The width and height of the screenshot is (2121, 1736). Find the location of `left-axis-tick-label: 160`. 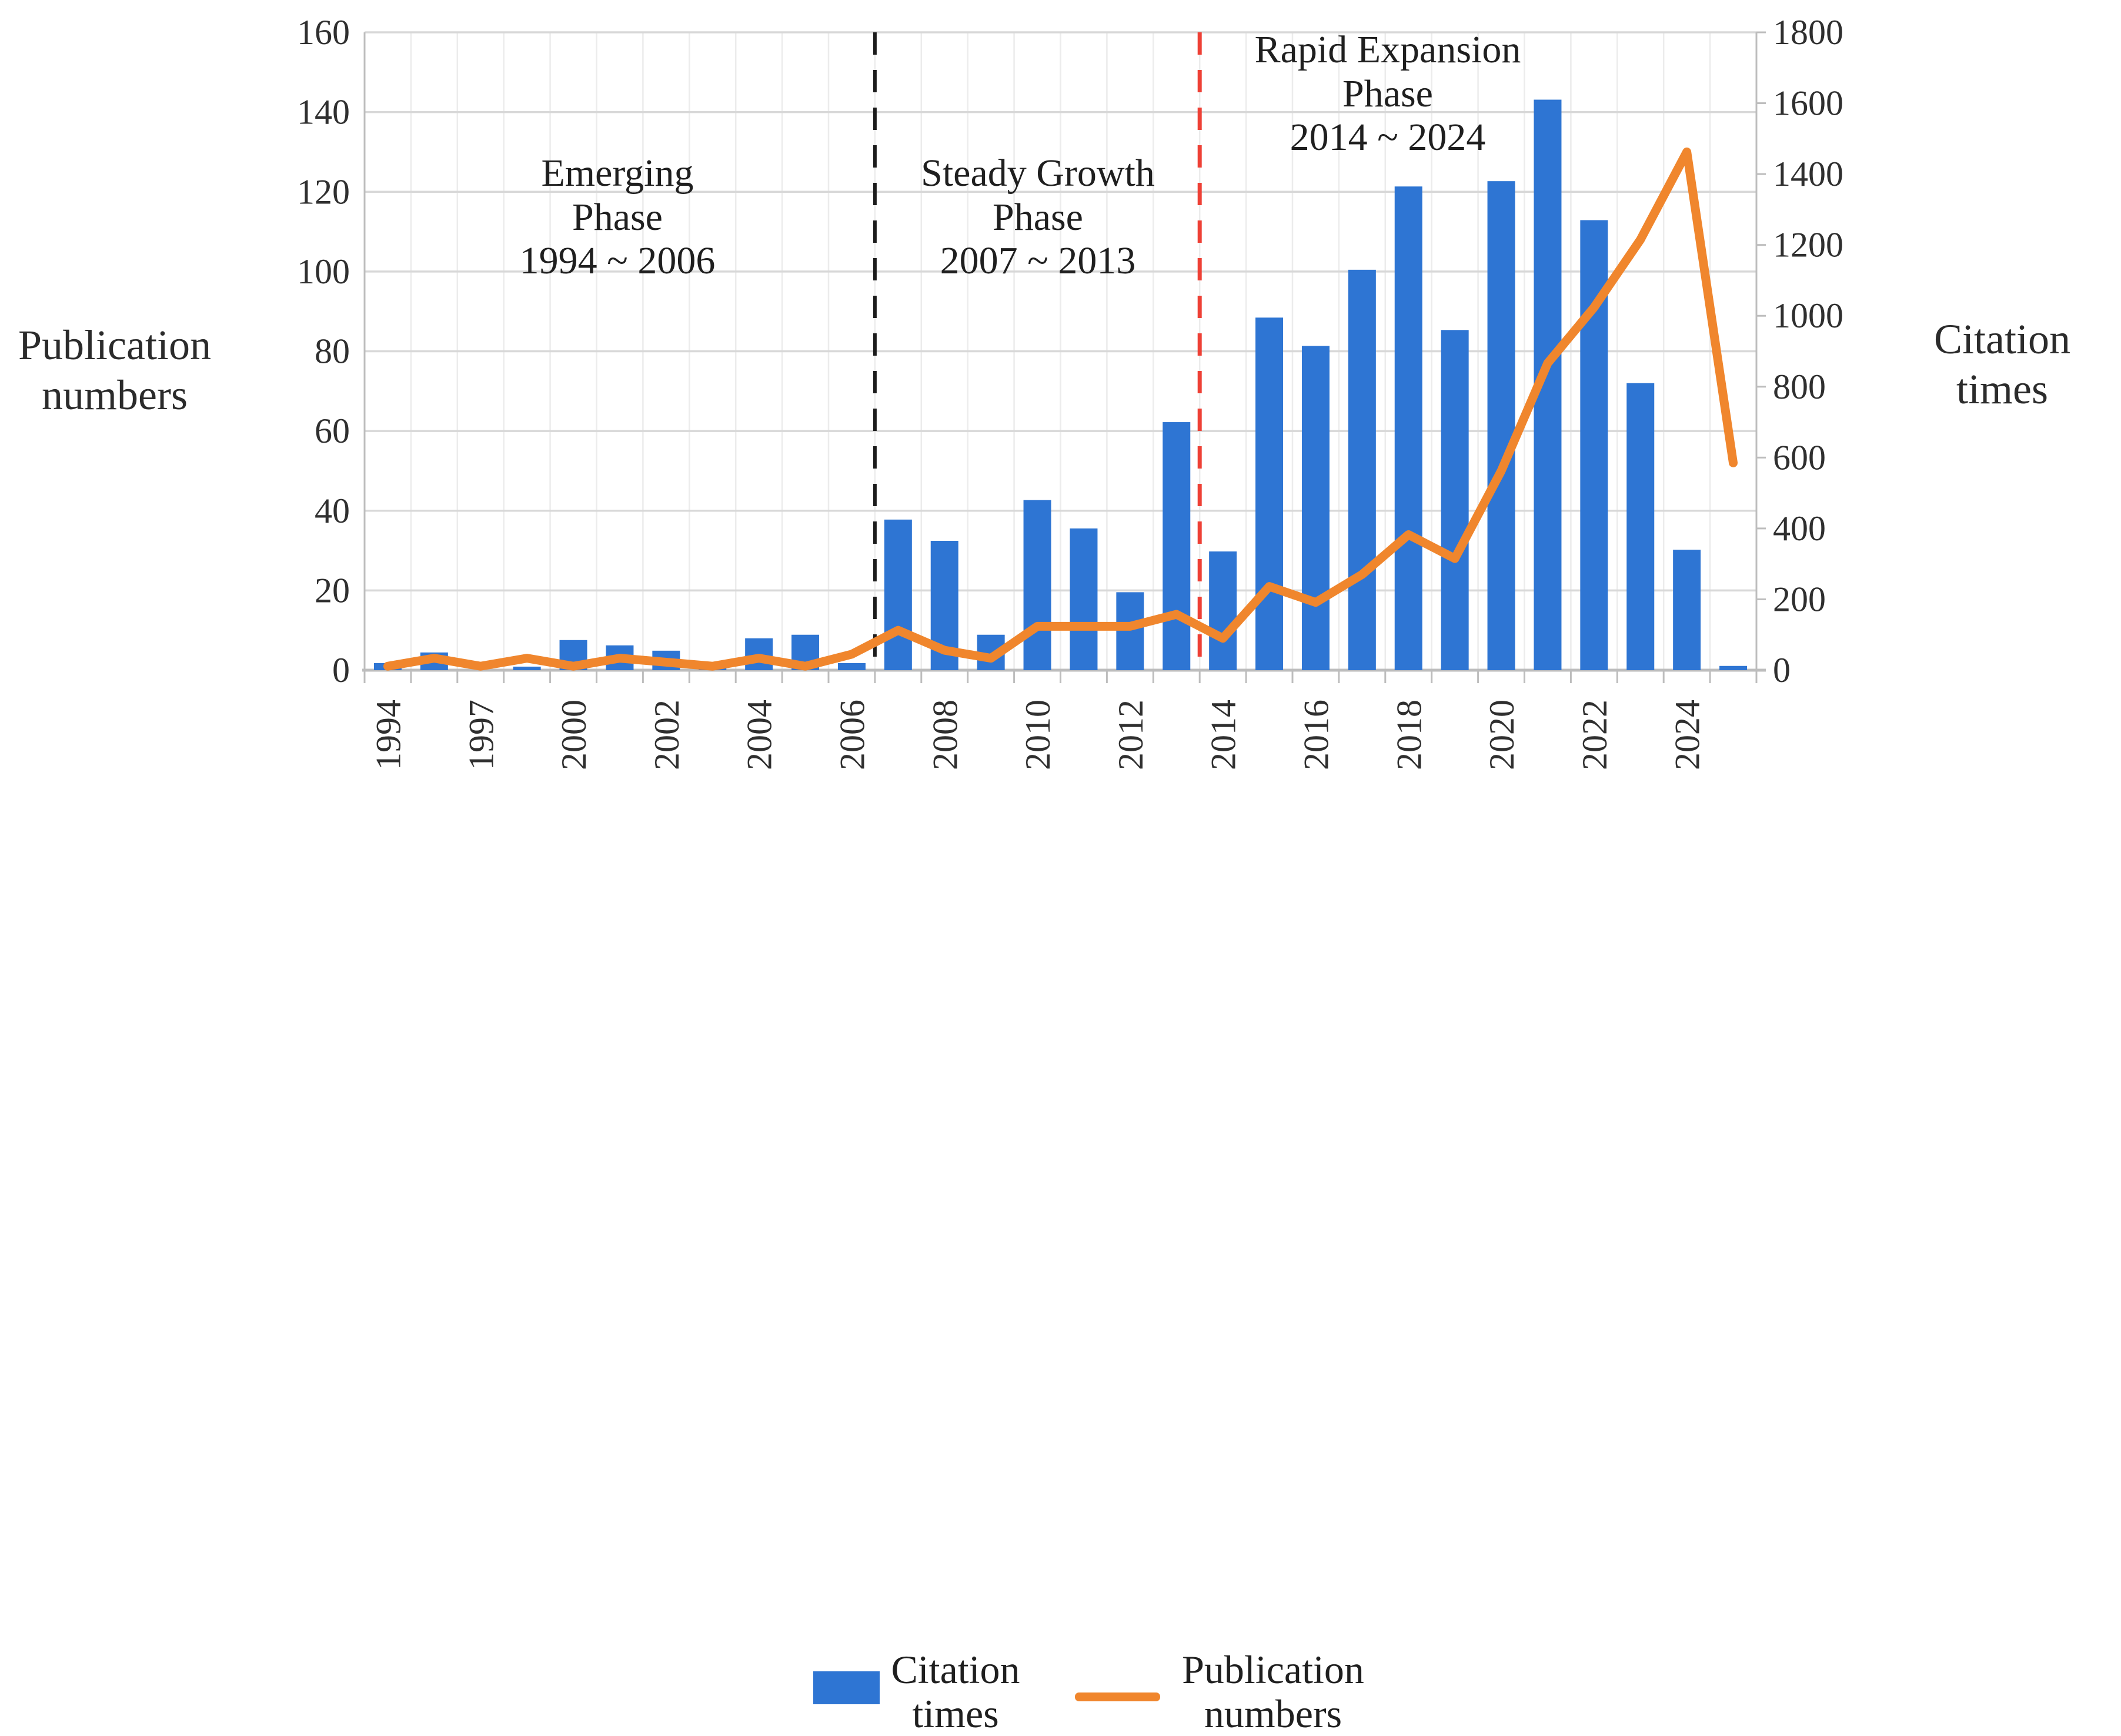

left-axis-tick-label: 160 is located at coordinates (323, 32).